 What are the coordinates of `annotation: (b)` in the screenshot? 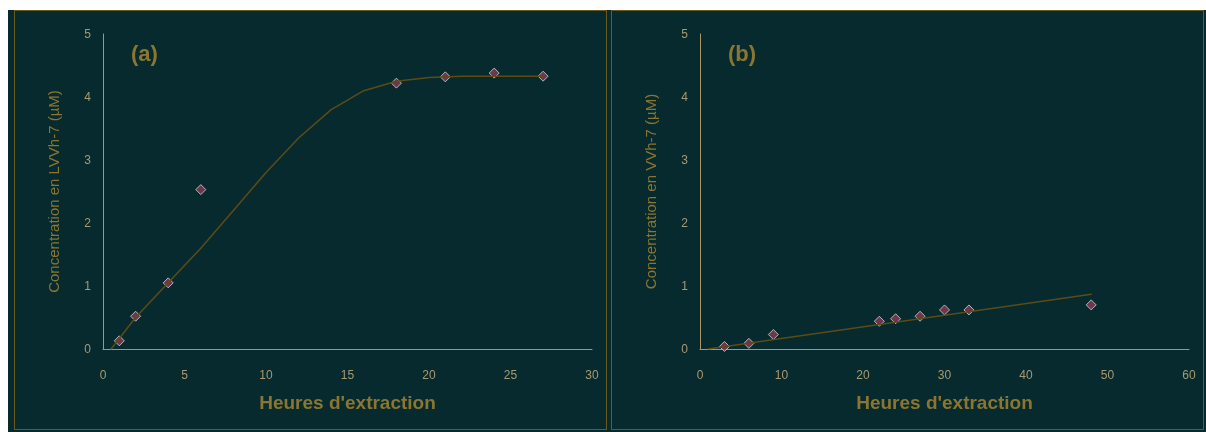 It's located at (742, 53).